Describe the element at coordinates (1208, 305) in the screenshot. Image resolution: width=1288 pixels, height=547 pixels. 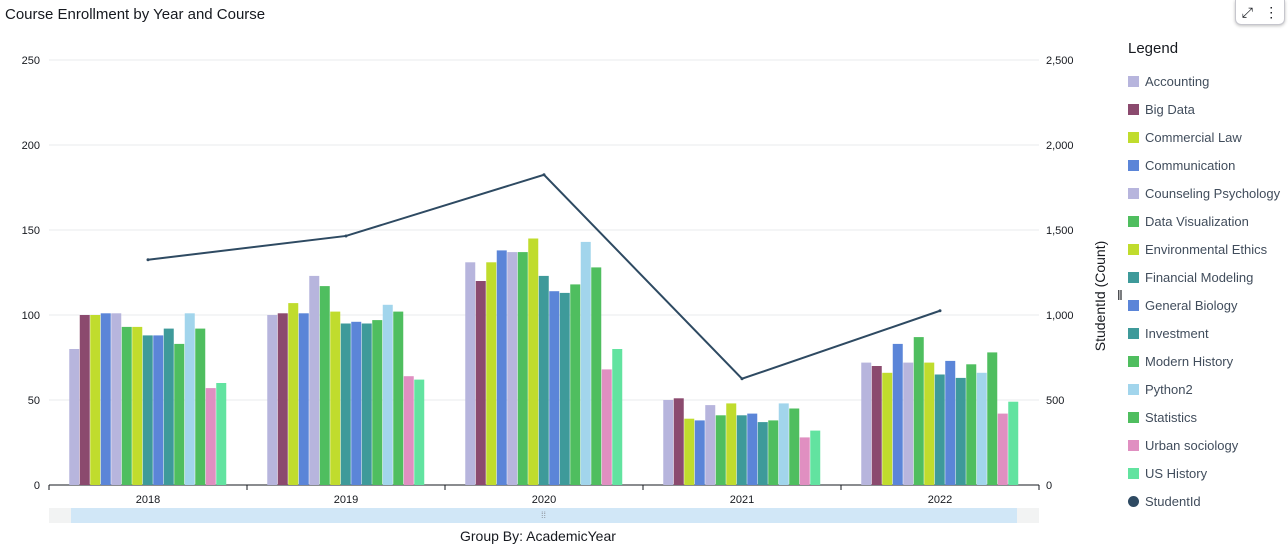
I see `legend-item: General Biology` at that location.